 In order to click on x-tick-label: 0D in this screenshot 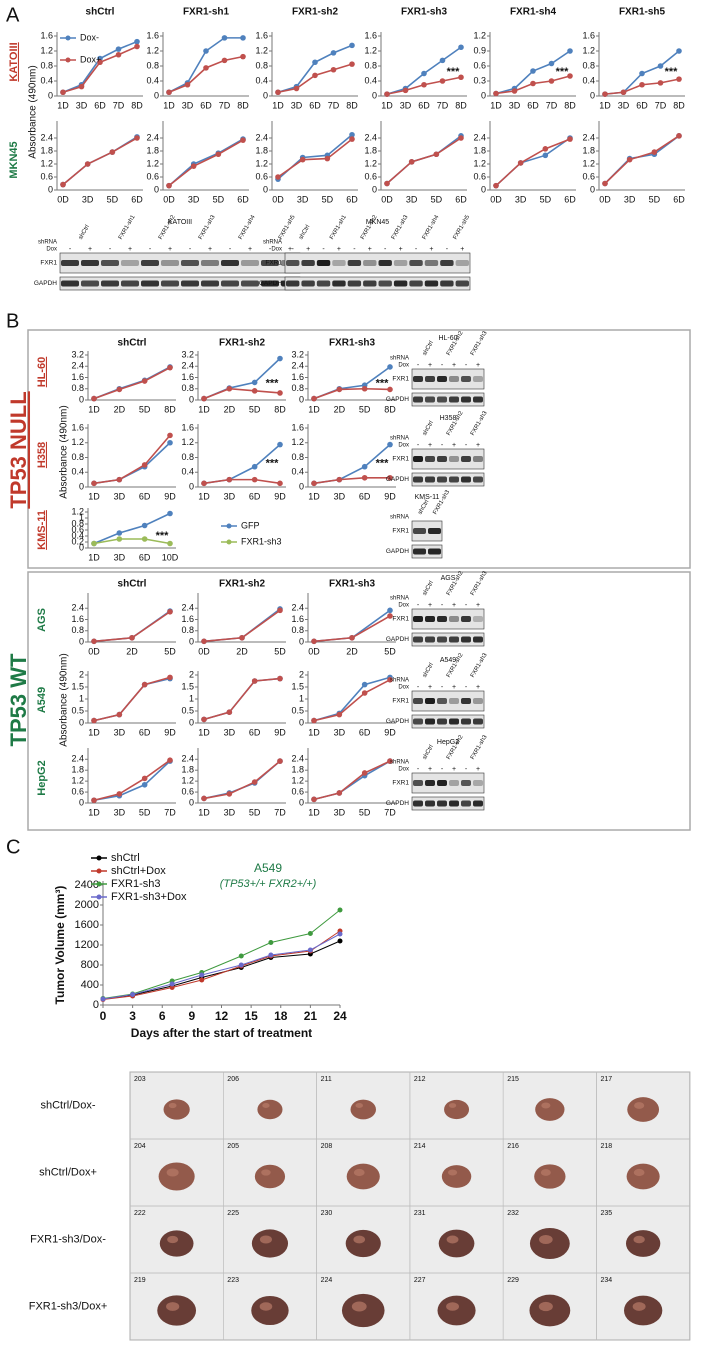, I will do `click(278, 199)`.